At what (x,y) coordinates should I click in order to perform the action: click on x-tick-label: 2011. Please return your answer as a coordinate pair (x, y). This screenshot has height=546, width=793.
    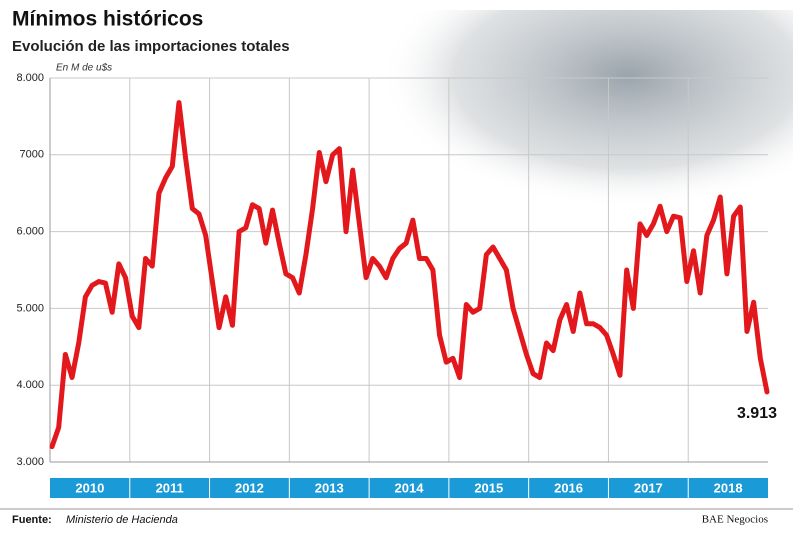
    Looking at the image, I should click on (170, 487).